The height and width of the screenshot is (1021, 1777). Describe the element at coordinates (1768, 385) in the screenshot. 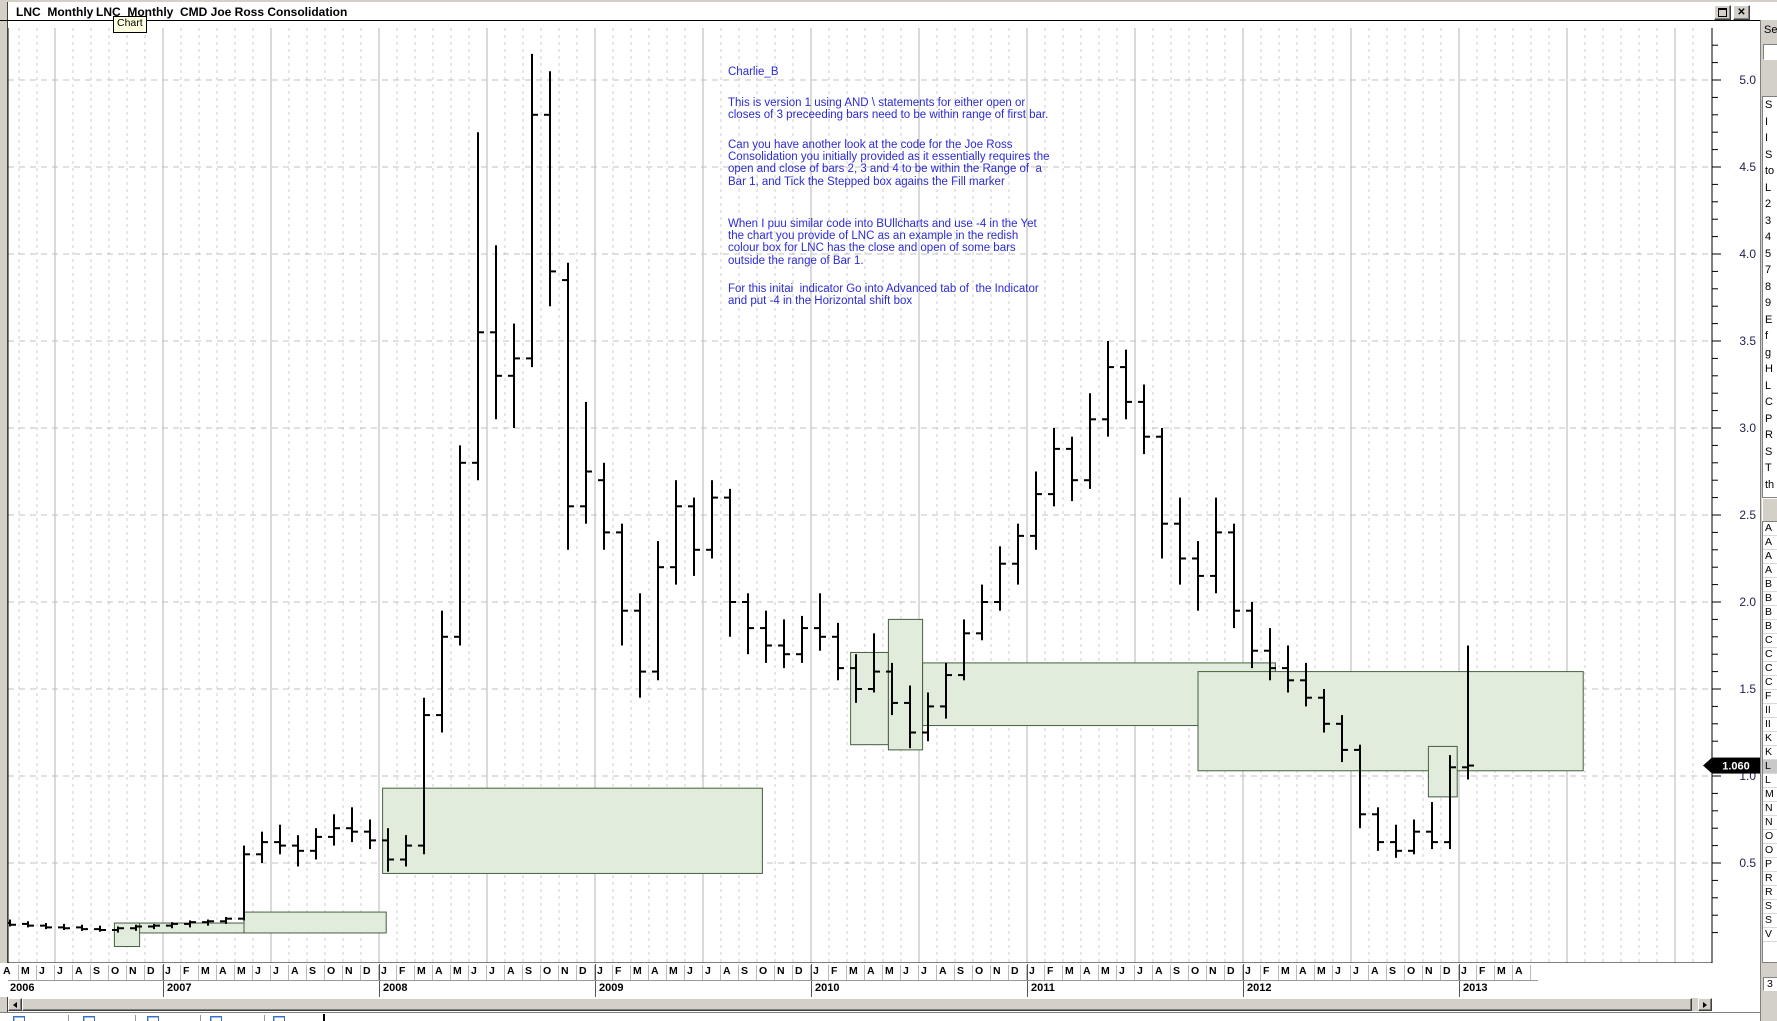

I see `panel-text-line: L` at that location.